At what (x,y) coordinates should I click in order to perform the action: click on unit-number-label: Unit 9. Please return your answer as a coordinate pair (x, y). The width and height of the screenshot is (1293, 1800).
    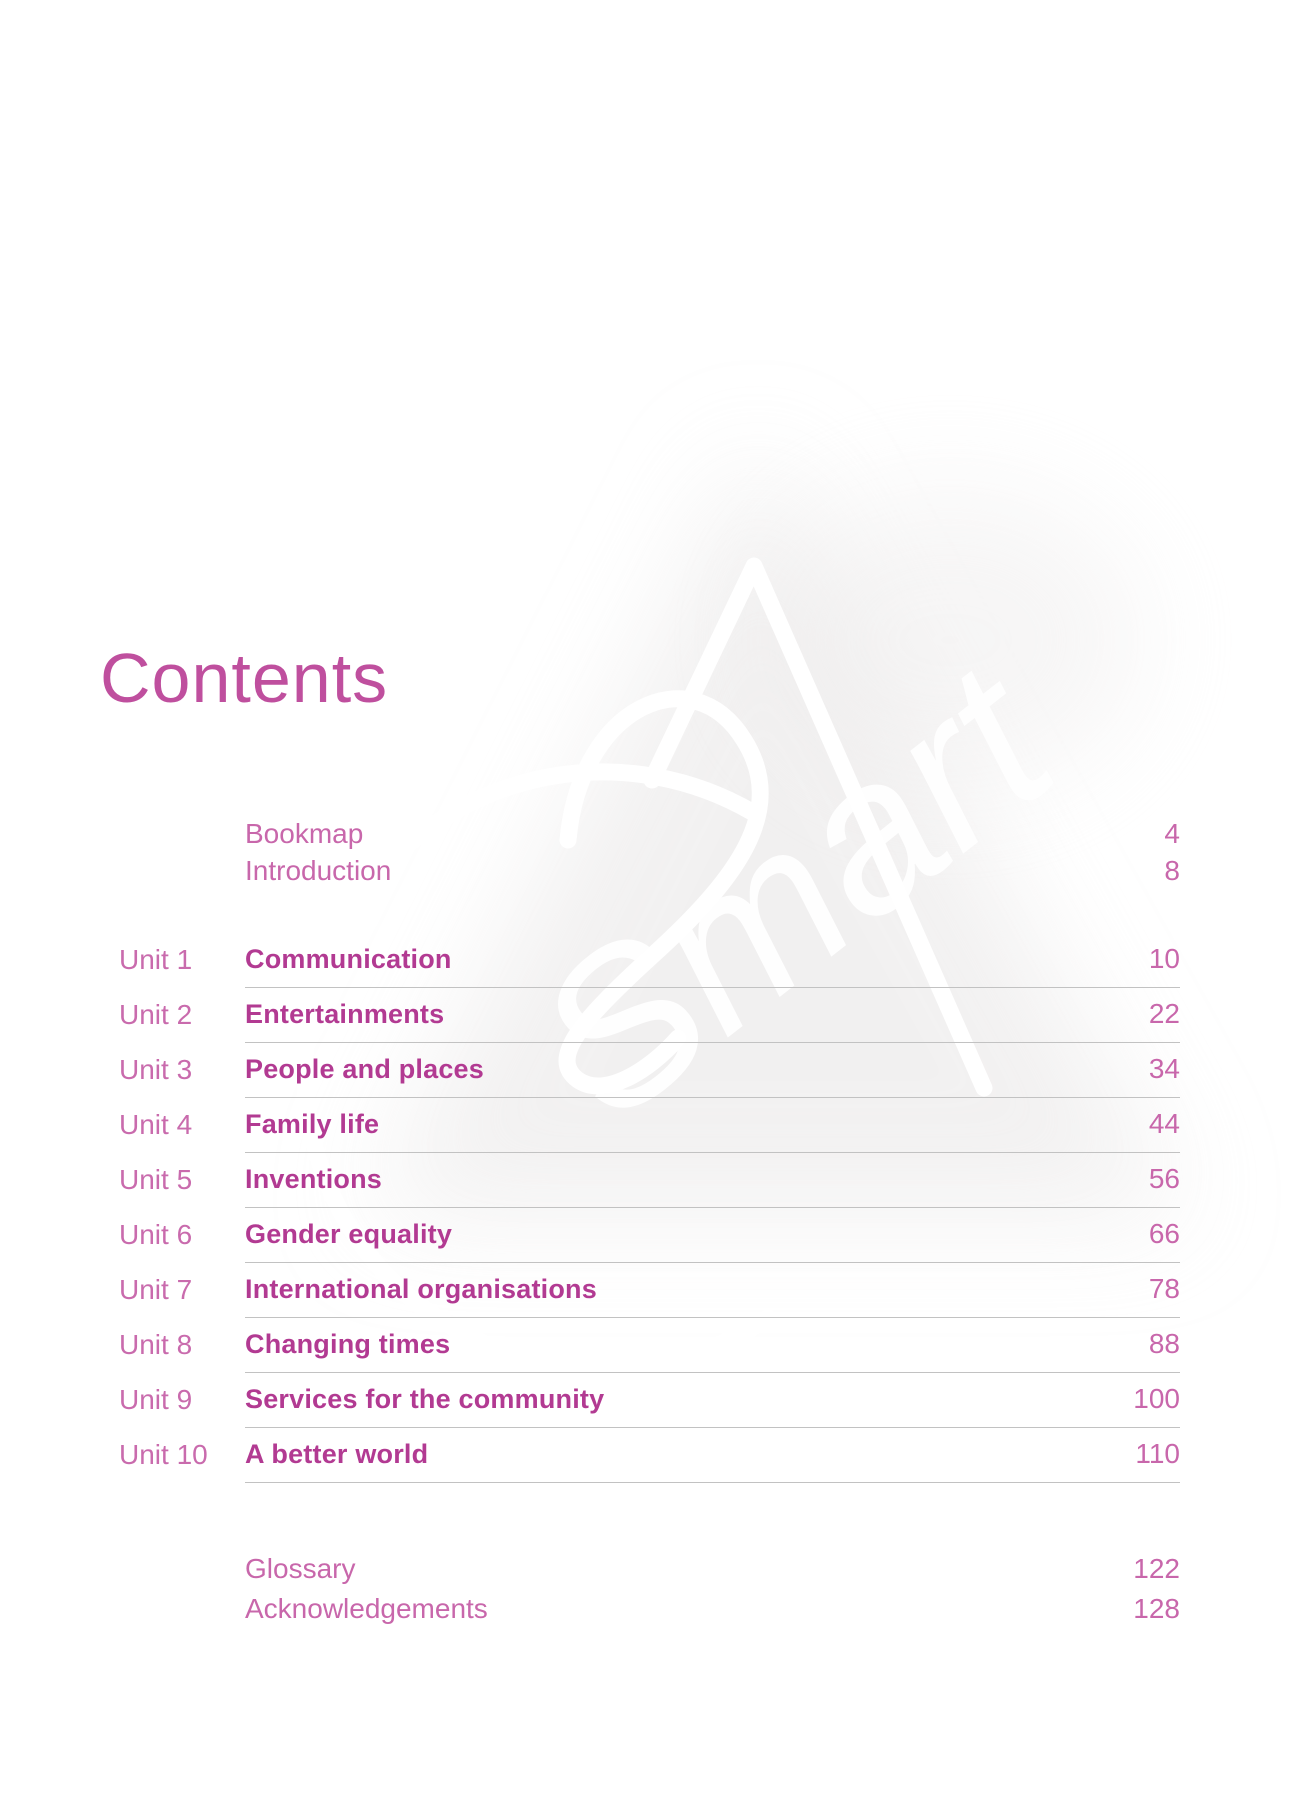
    Looking at the image, I should click on (156, 1399).